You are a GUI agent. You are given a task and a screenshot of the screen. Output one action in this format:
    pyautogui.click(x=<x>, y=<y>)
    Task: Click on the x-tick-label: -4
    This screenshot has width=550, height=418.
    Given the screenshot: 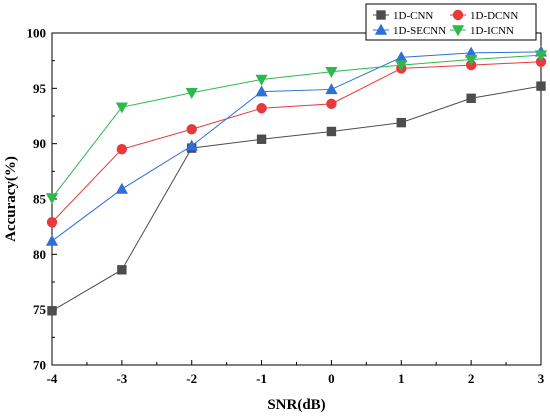 What is the action you would take?
    pyautogui.click(x=52, y=378)
    